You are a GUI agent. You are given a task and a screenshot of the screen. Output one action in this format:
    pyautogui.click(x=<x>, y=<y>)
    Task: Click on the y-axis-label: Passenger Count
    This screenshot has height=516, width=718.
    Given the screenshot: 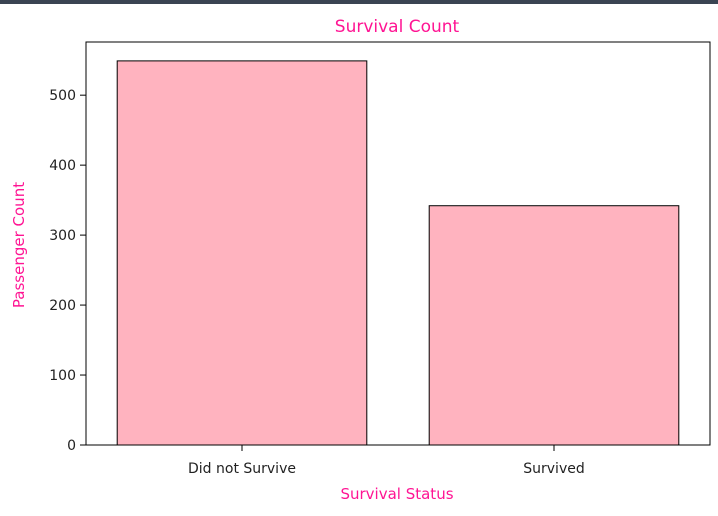 What is the action you would take?
    pyautogui.click(x=19, y=245)
    